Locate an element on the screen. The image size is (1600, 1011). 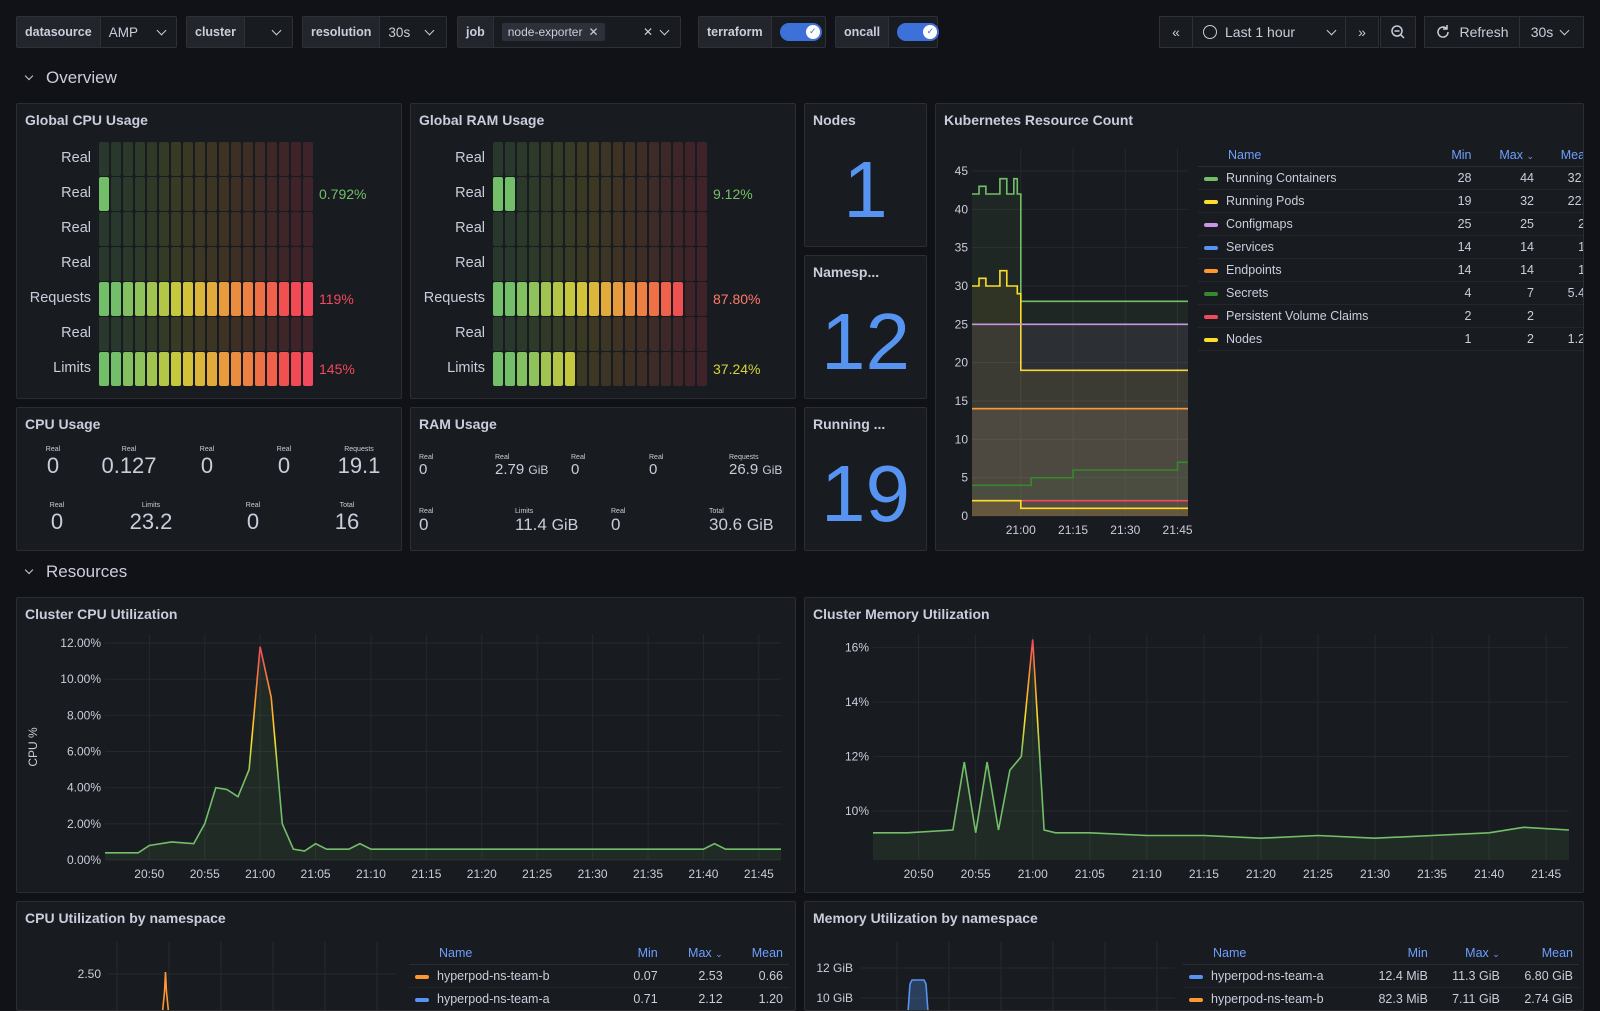
legend-row: Services141414 is located at coordinates (1390, 247).